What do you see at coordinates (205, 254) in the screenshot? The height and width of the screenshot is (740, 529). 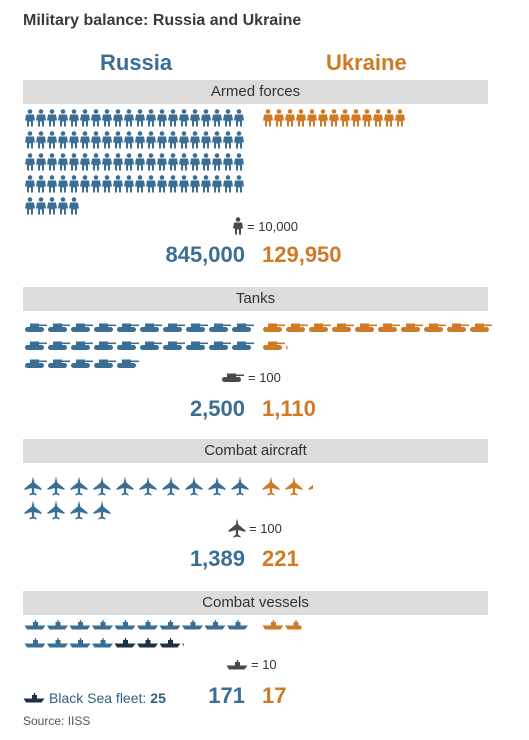 I see `russia-total-armed-forces: 845,000` at bounding box center [205, 254].